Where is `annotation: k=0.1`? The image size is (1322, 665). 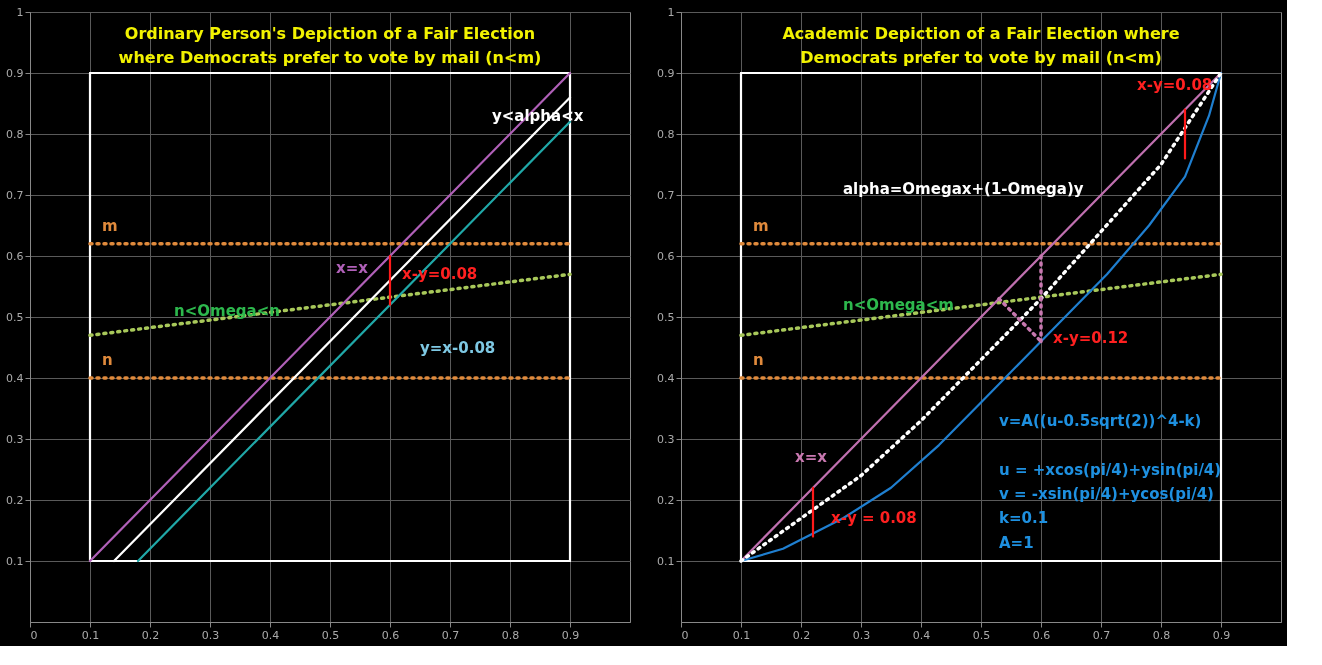 annotation: k=0.1 is located at coordinates (1024, 518).